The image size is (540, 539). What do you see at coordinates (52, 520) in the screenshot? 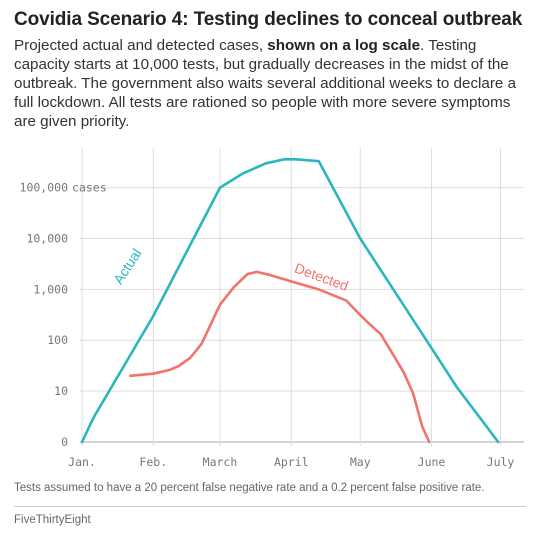
I see `source-credit: FiveThirtyEight` at bounding box center [52, 520].